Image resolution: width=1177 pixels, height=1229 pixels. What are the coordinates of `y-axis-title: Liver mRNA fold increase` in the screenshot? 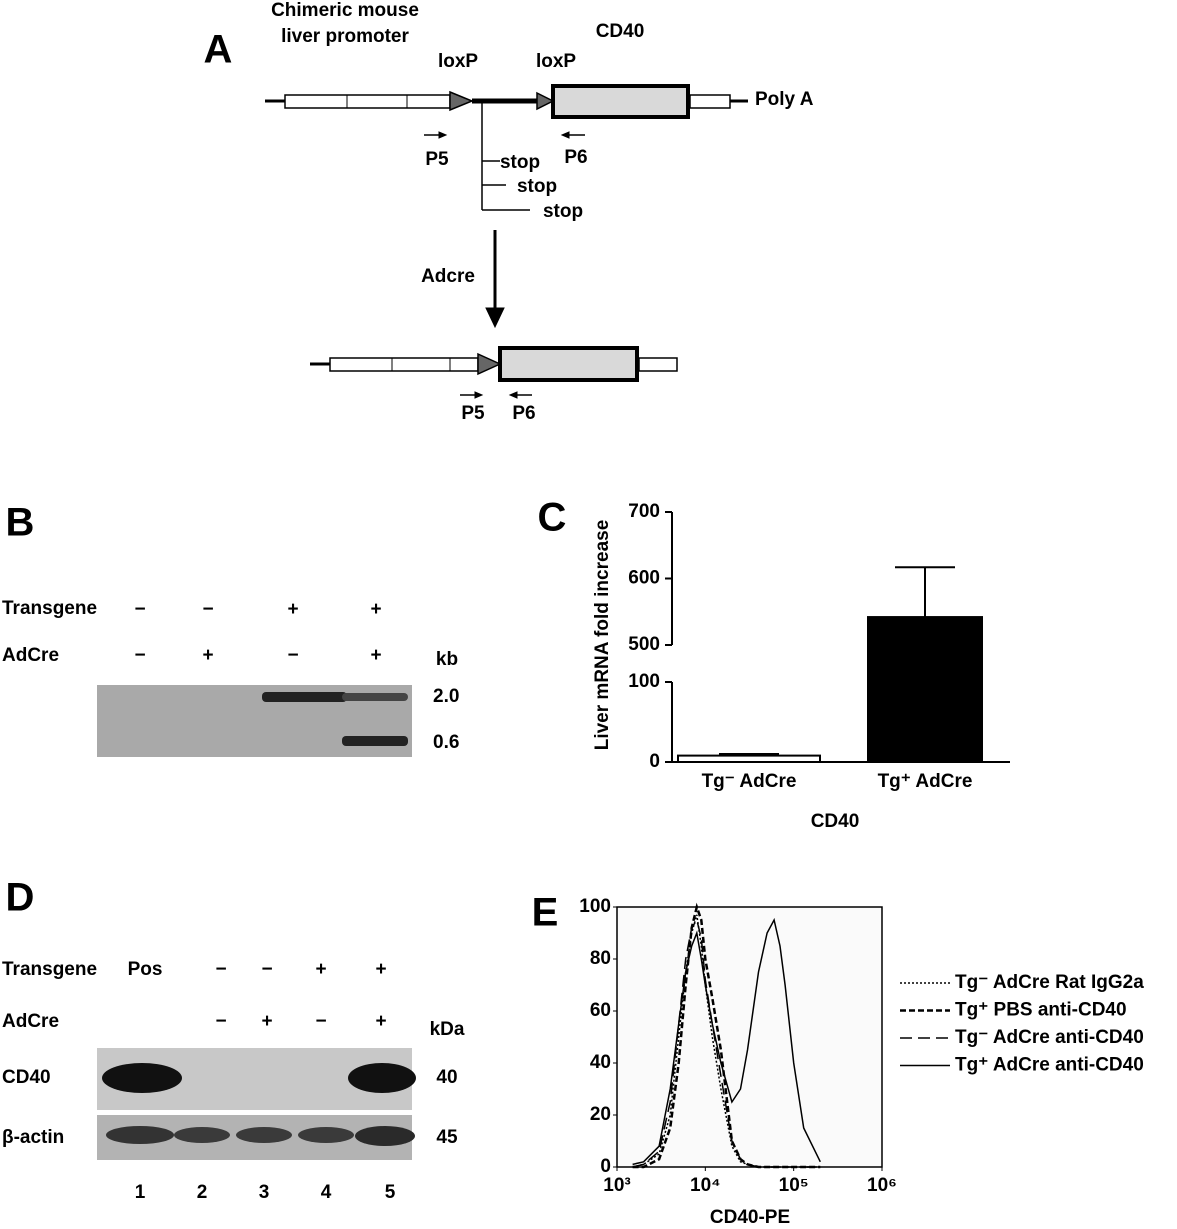 It's located at (602, 635).